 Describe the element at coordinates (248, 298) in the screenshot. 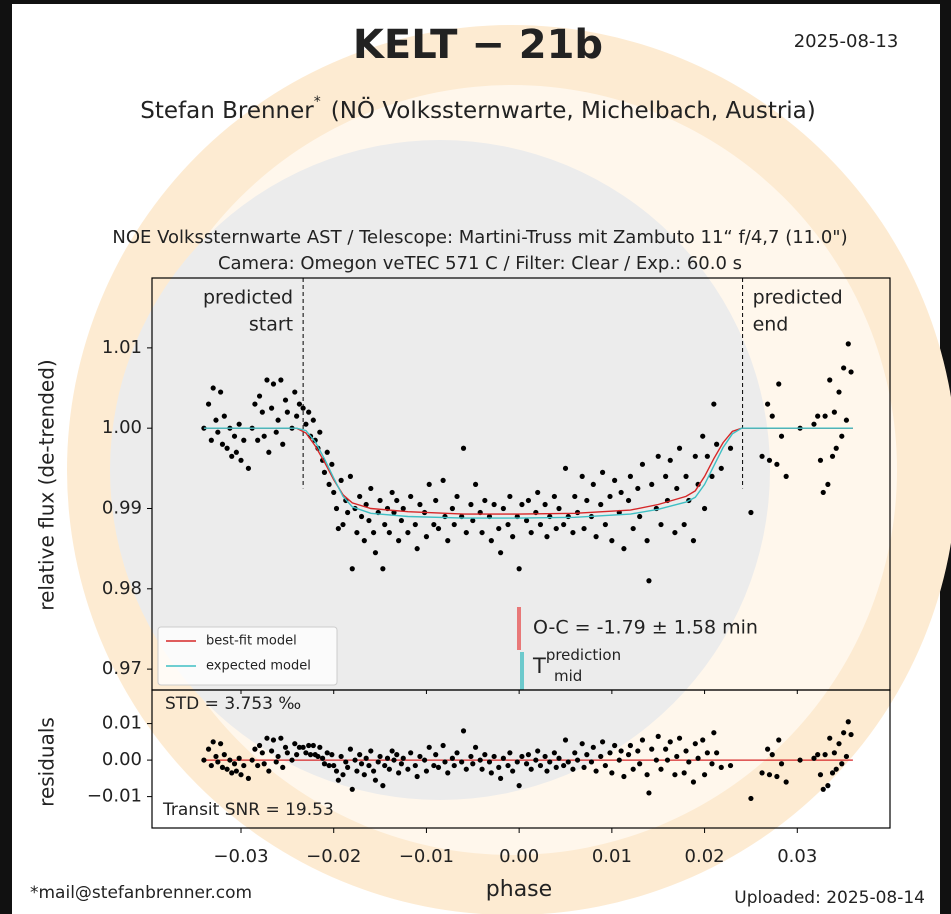

I see `predicted-label: predicted` at that location.